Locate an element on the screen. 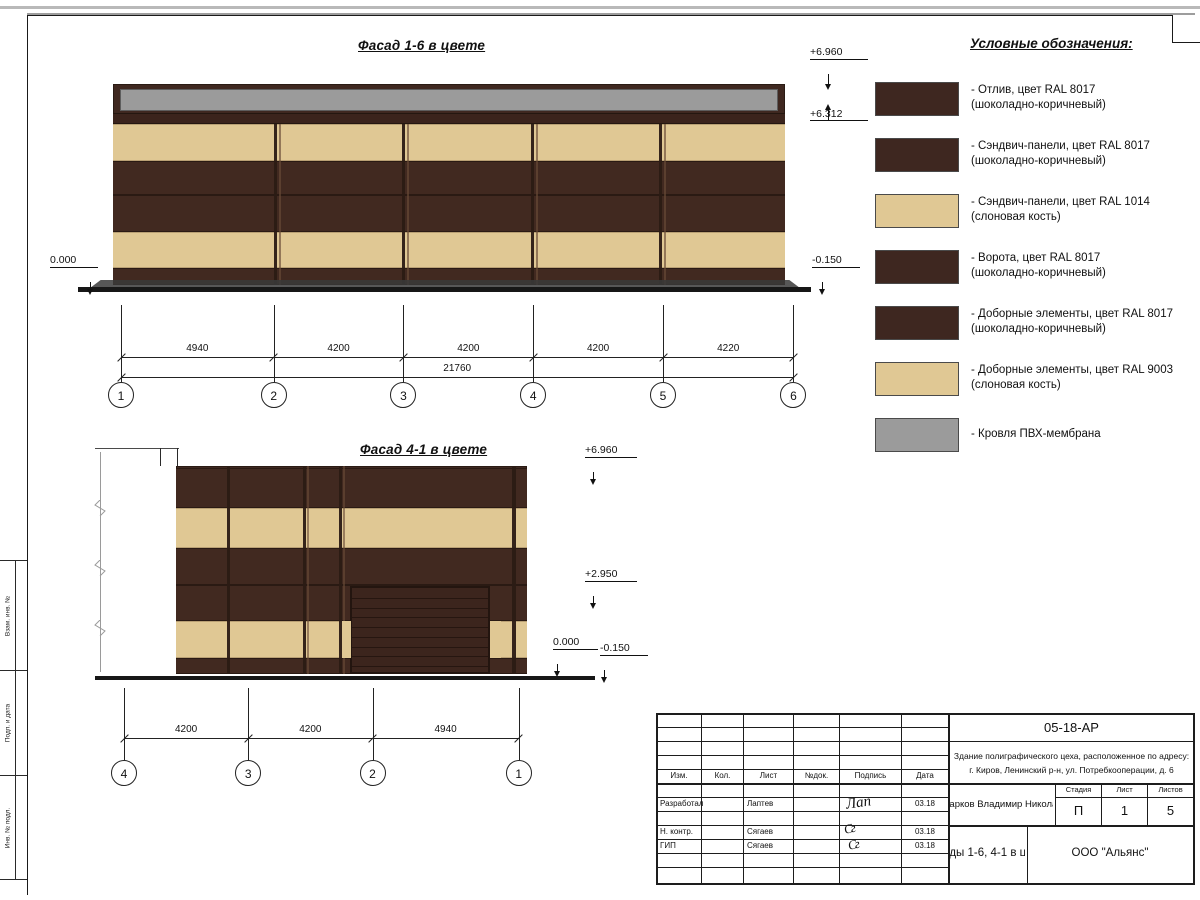 This screenshot has height=900, width=1200. facade-4-1-elevation is located at coordinates (351, 570).